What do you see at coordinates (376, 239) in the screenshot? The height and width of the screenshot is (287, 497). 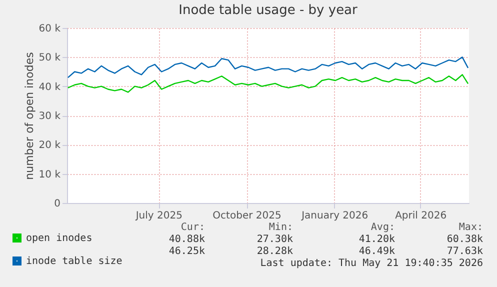 I see `text: 41.20k` at bounding box center [376, 239].